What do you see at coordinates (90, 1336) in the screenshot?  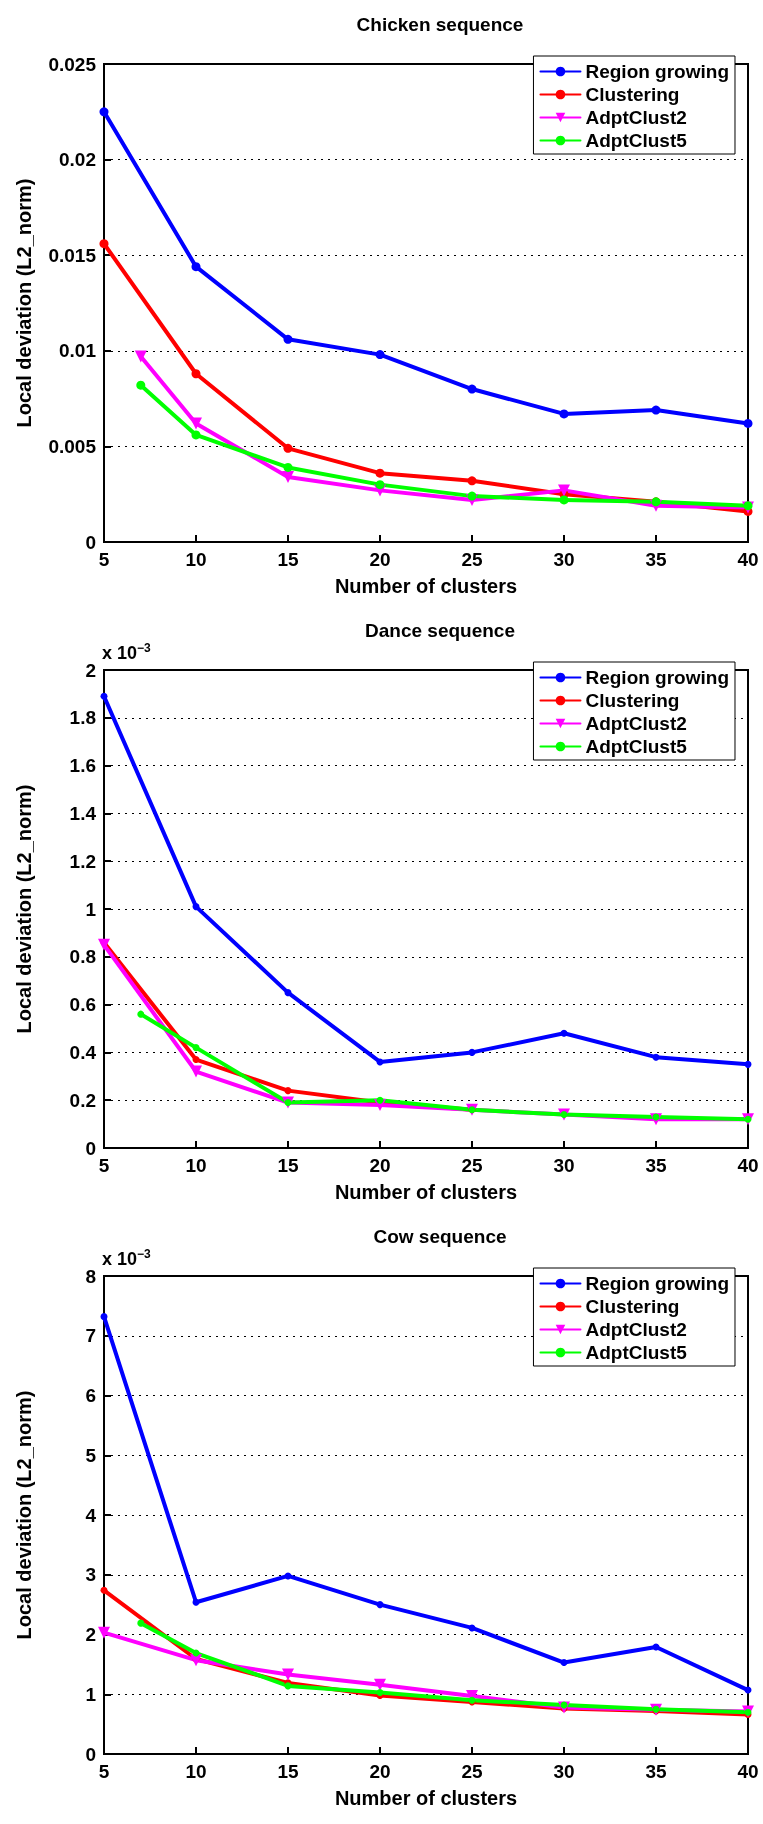 I see `y-tick-label: 7` at bounding box center [90, 1336].